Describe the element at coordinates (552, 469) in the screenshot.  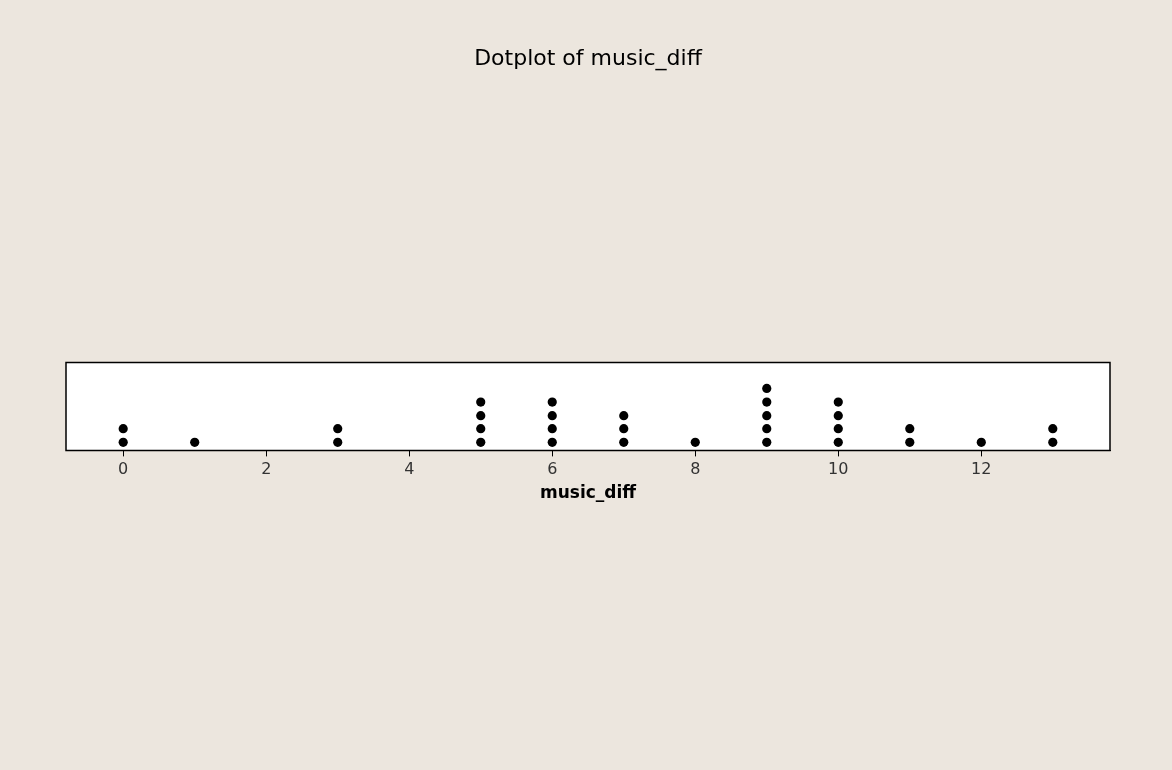
I see `x-tick-label: 6` at that location.